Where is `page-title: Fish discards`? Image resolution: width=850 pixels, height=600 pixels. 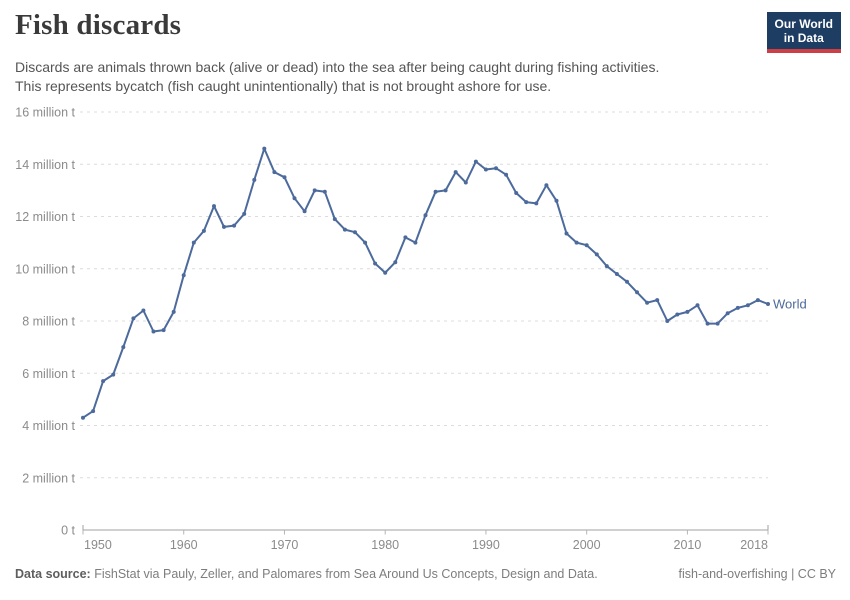 page-title: Fish discards is located at coordinates (98, 25).